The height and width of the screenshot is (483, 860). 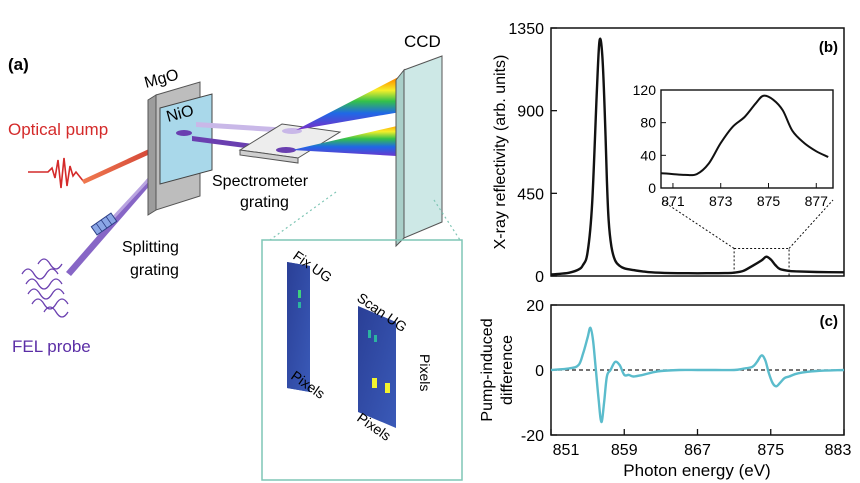 What do you see at coordinates (532, 436) in the screenshot?
I see `chart-c-ytick-label: -20` at bounding box center [532, 436].